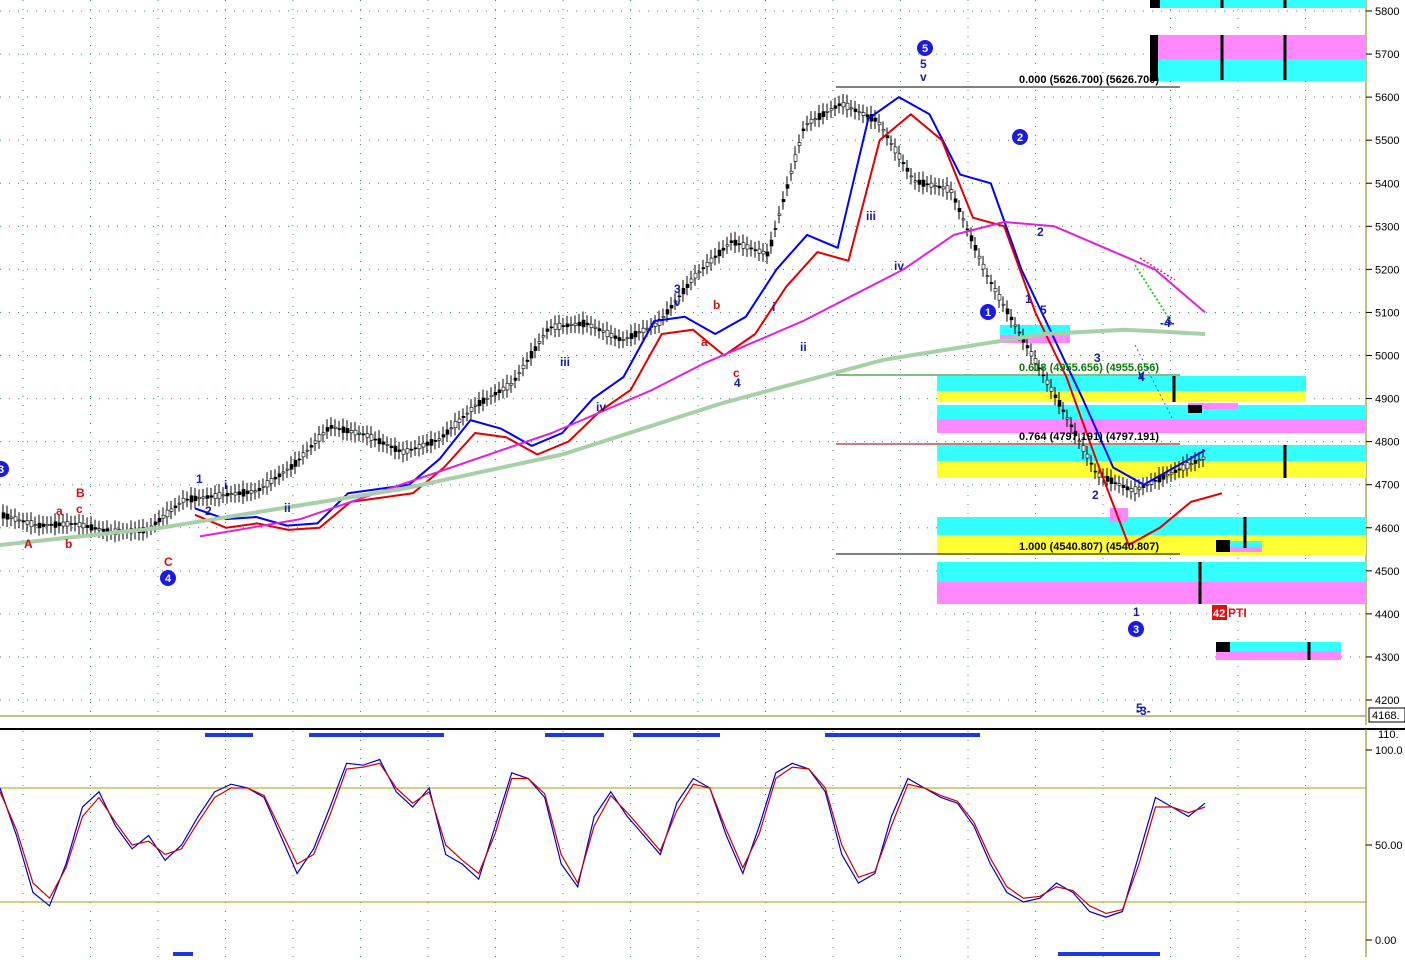  I want to click on wave-label-blue-22: 4, so click(1141, 377).